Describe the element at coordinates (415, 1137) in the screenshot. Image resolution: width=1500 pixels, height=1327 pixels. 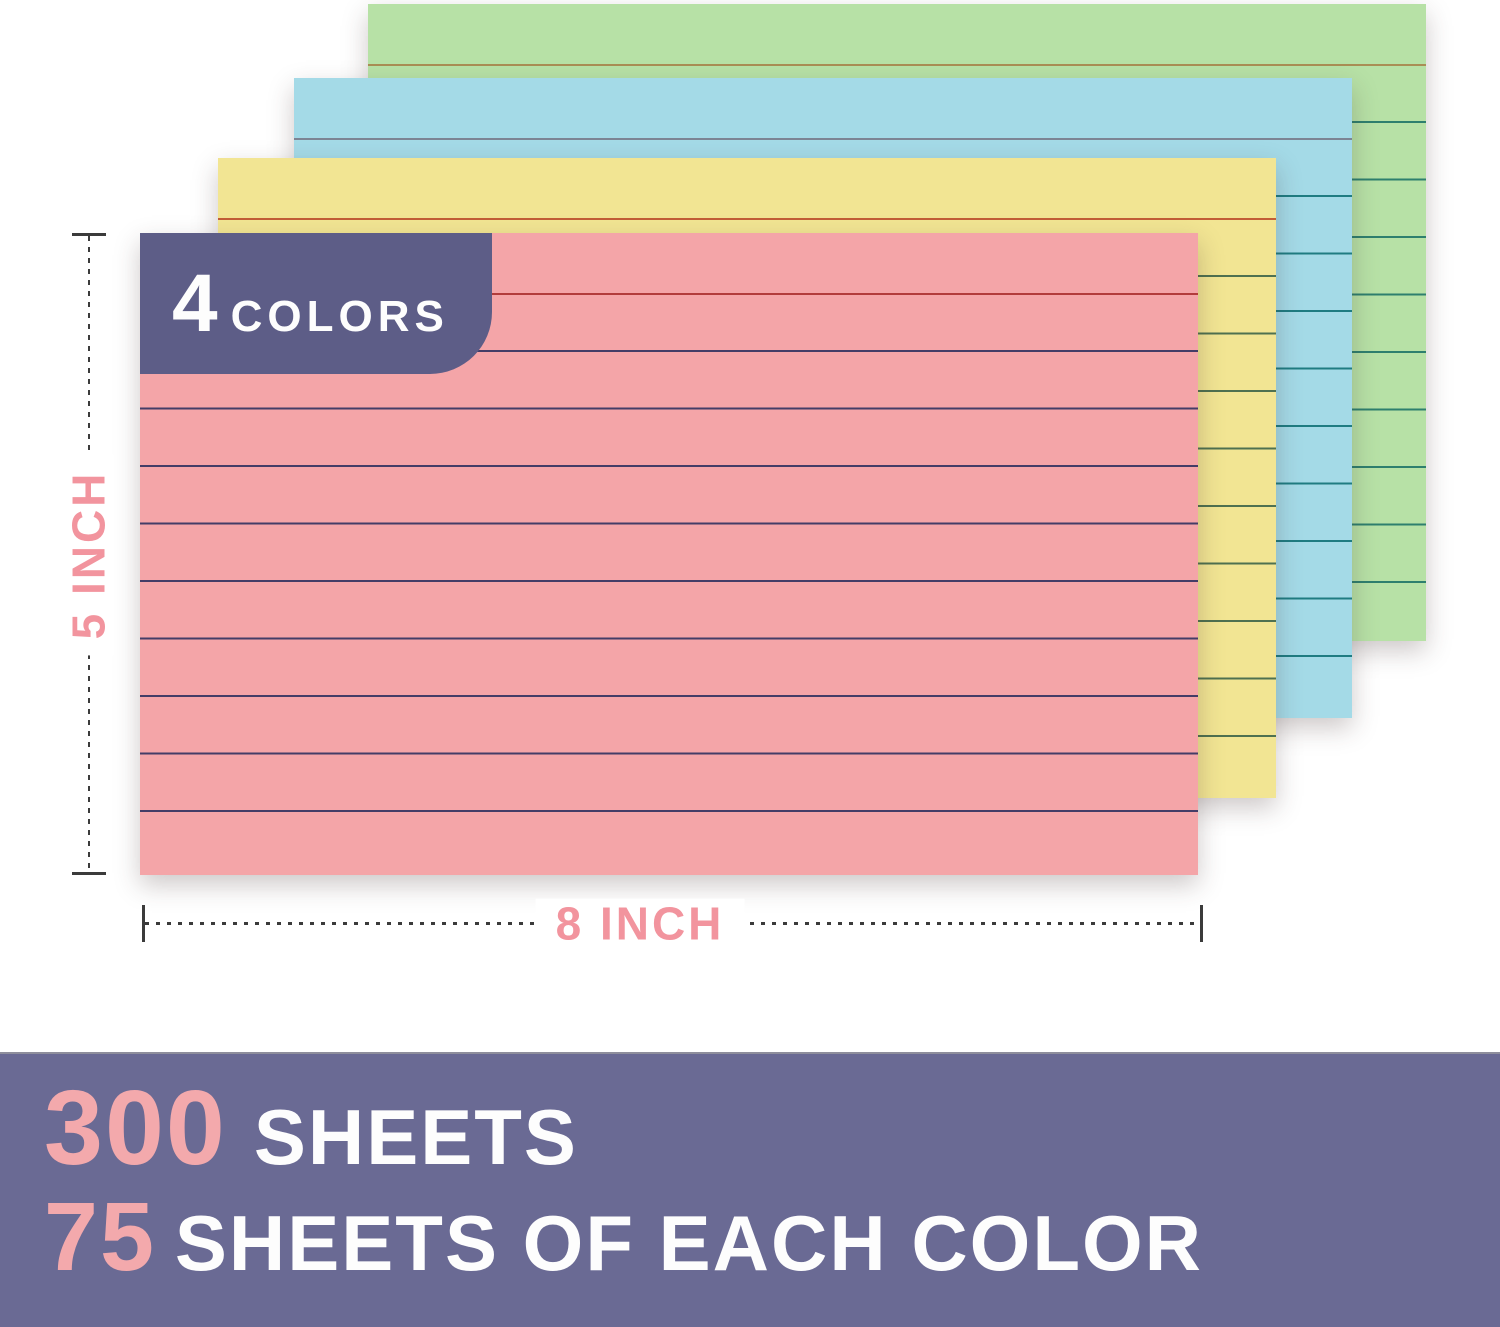
I see `sheet-count-label: SHEETS` at that location.